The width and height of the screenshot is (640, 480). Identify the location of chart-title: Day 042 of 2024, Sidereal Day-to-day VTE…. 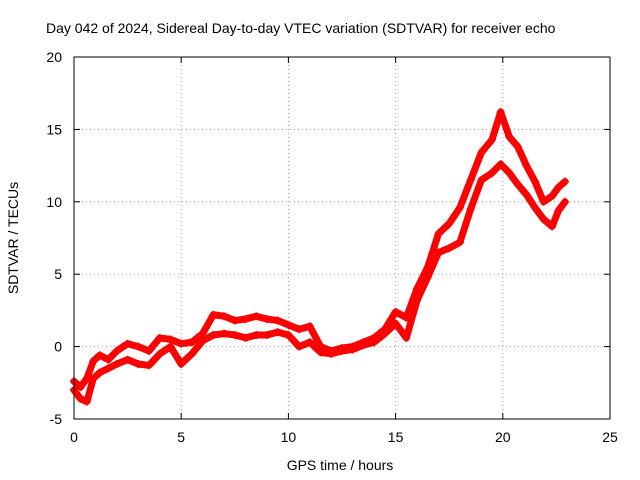
(301, 28).